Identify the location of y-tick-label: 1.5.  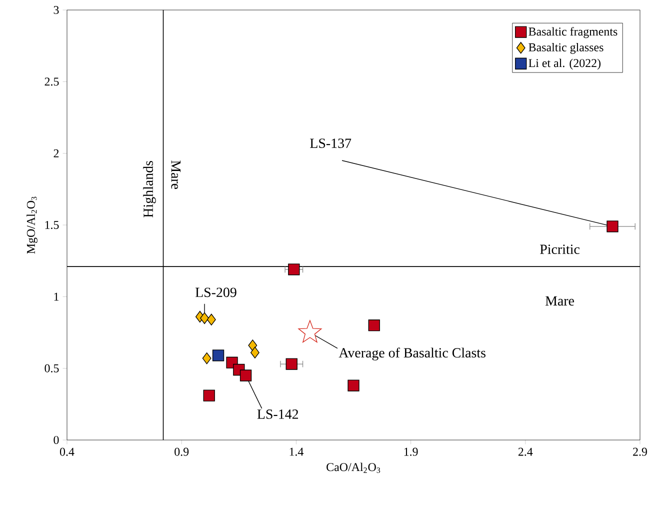
(52, 225).